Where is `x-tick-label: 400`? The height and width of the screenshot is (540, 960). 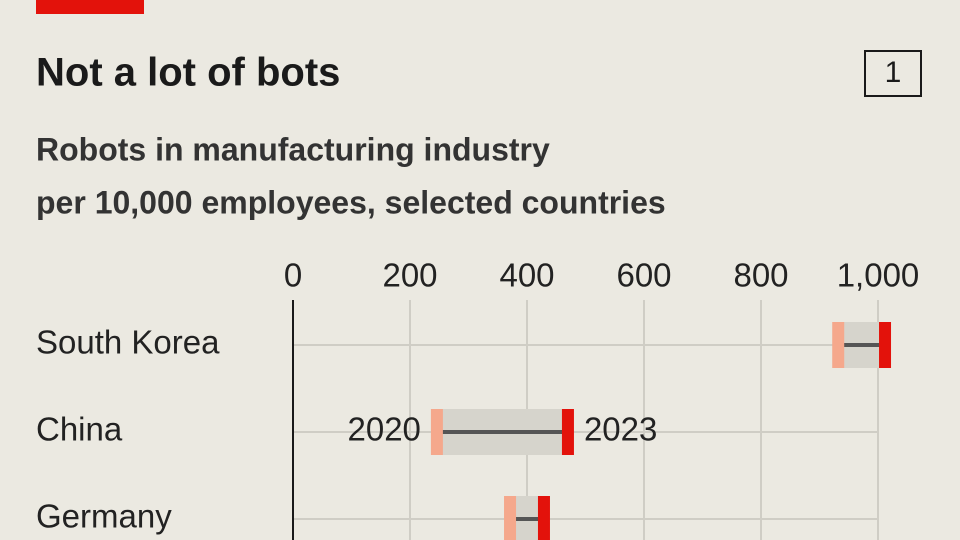 x-tick-label: 400 is located at coordinates (526, 275).